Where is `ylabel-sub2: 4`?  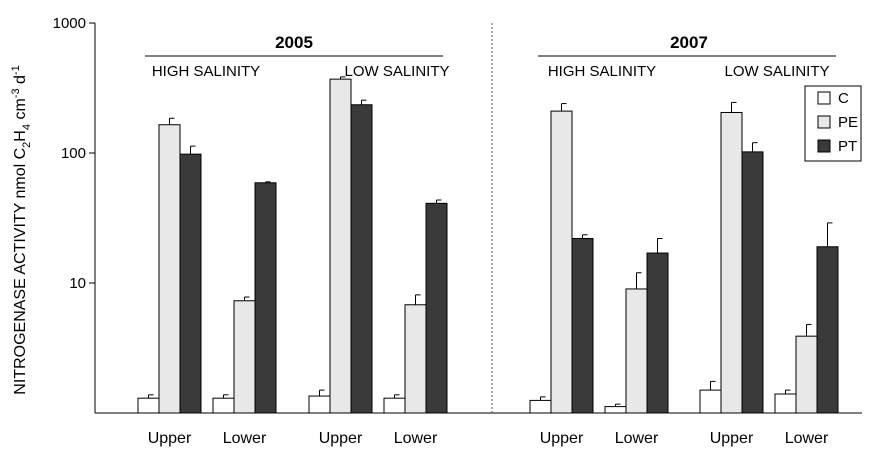 ylabel-sub2: 4 is located at coordinates (27, 127).